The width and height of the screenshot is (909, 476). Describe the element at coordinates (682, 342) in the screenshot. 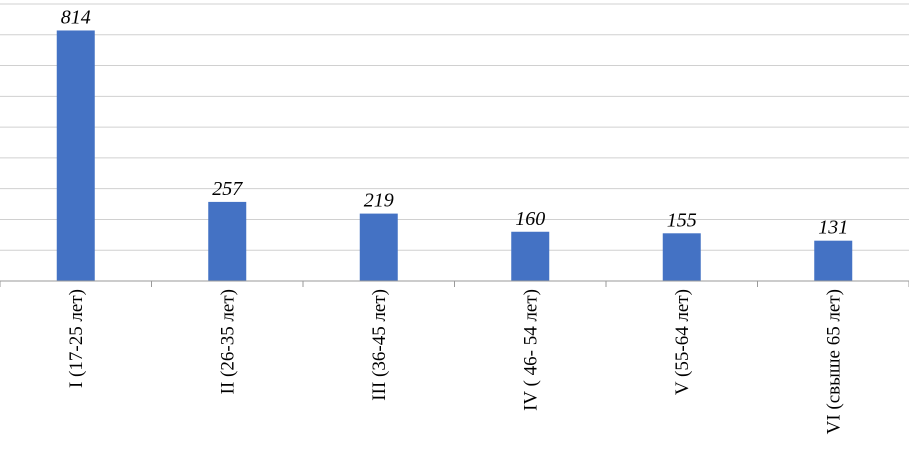

I see `category-label: V (55-64 лет)` at that location.